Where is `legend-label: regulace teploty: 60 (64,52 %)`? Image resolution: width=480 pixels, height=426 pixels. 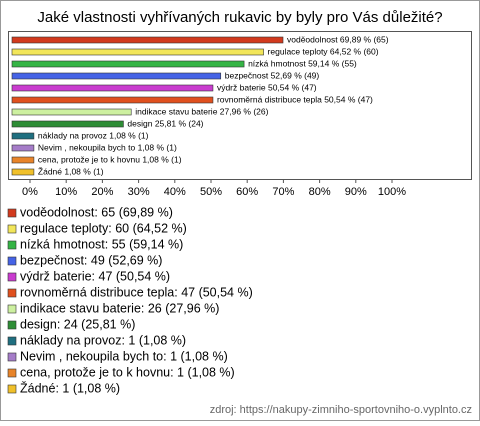 legend-label: regulace teploty: 60 (64,52 %) is located at coordinates (103, 228).